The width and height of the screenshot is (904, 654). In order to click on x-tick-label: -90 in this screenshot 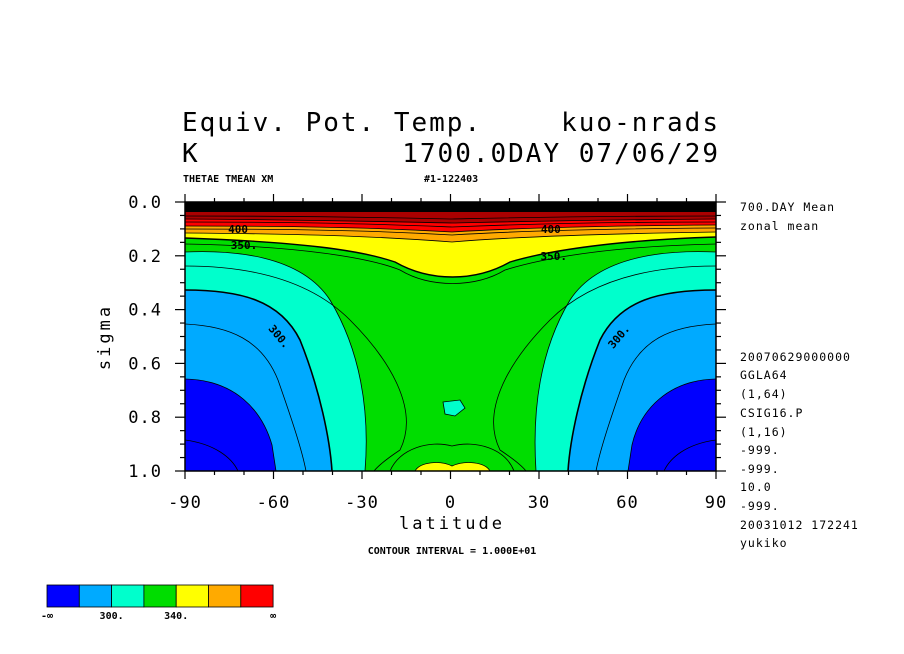, I will do `click(185, 503)`.